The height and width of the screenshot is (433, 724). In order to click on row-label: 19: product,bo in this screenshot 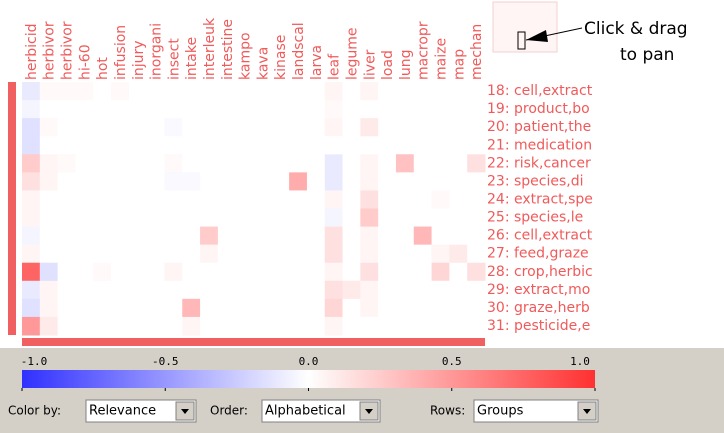, I will do `click(538, 109)`.